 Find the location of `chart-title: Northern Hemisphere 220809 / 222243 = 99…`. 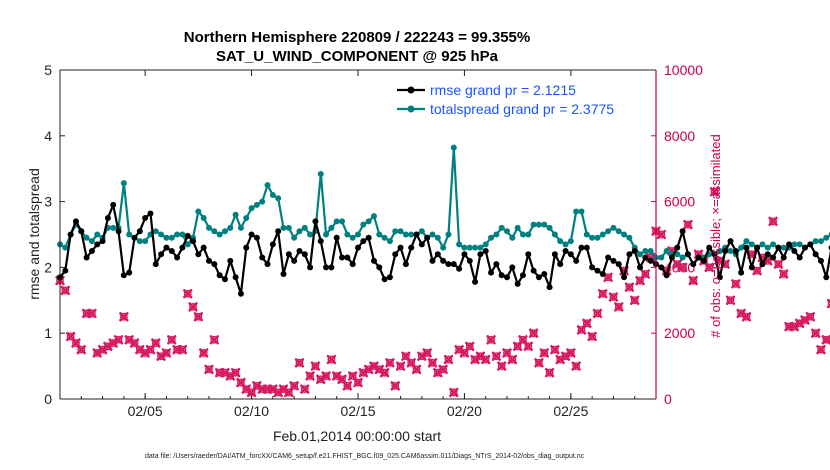

chart-title: Northern Hemisphere 220809 / 222243 = 99… is located at coordinates (357, 37).